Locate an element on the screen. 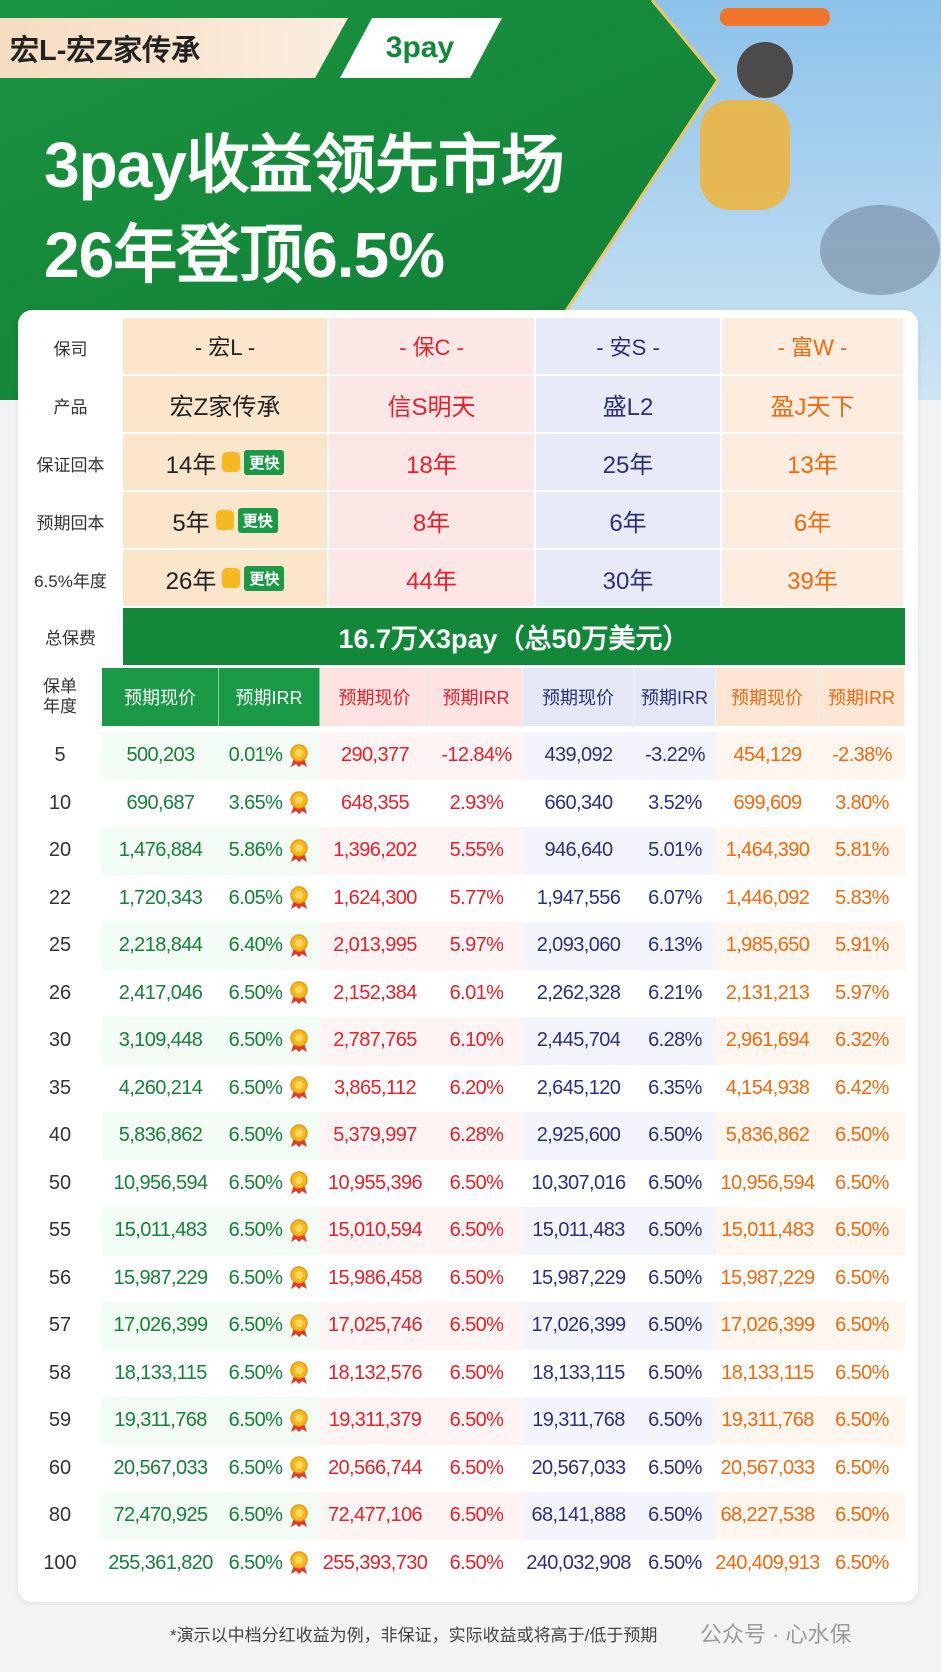 This screenshot has height=1672, width=941. value-cell: 255,393,730 is located at coordinates (375, 1563).